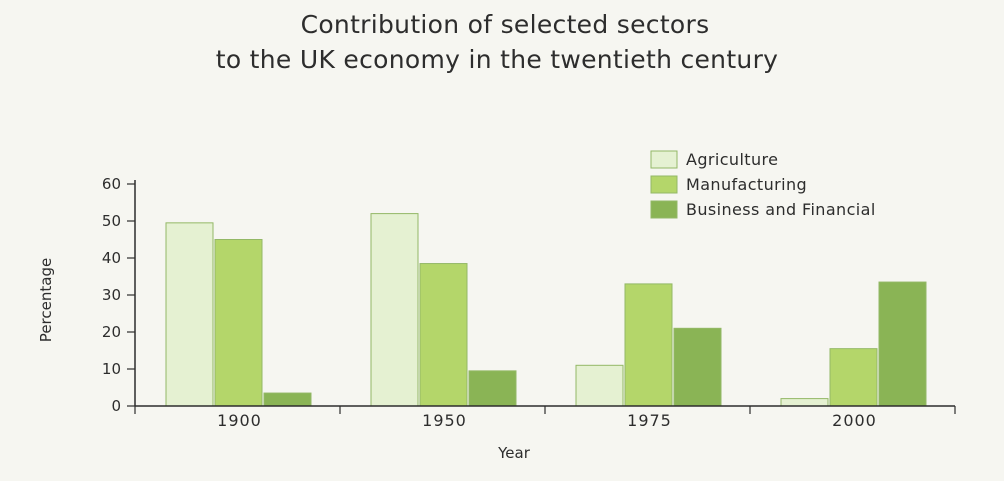 The image size is (1004, 481). Describe the element at coordinates (545, 418) in the screenshot. I see `x-ticks: 1900 1950 1975 2000` at that location.